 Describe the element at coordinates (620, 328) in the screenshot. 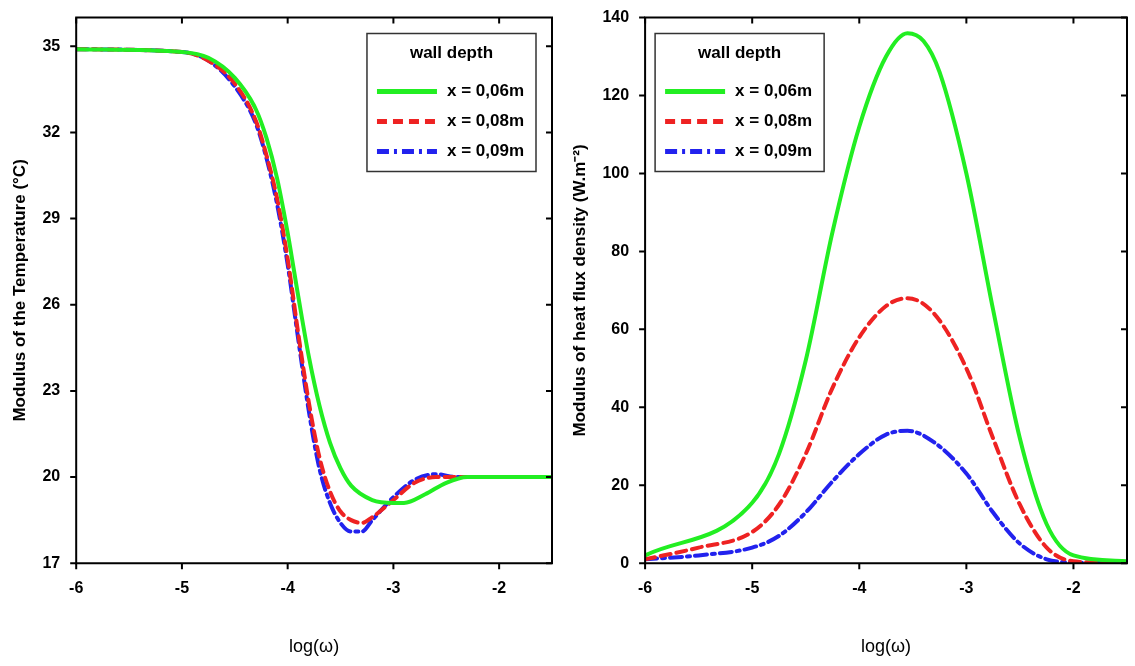

I see `y-tick-label: 60` at that location.